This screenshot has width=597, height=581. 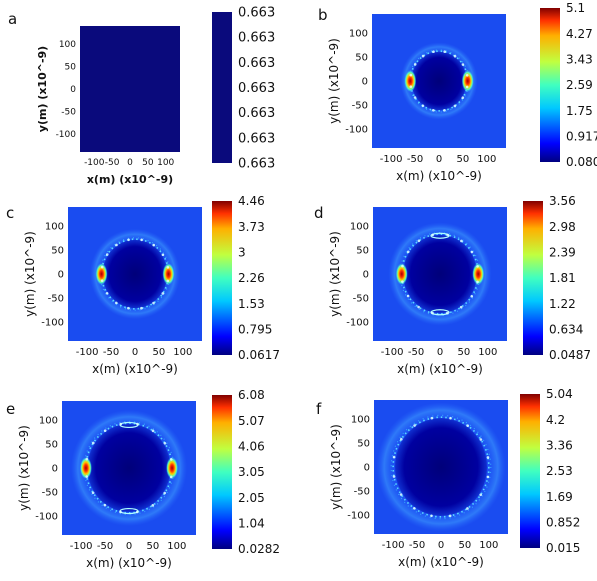 What do you see at coordinates (251, 472) in the screenshot?
I see `colorbar-tick-label: 3.05` at bounding box center [251, 472].